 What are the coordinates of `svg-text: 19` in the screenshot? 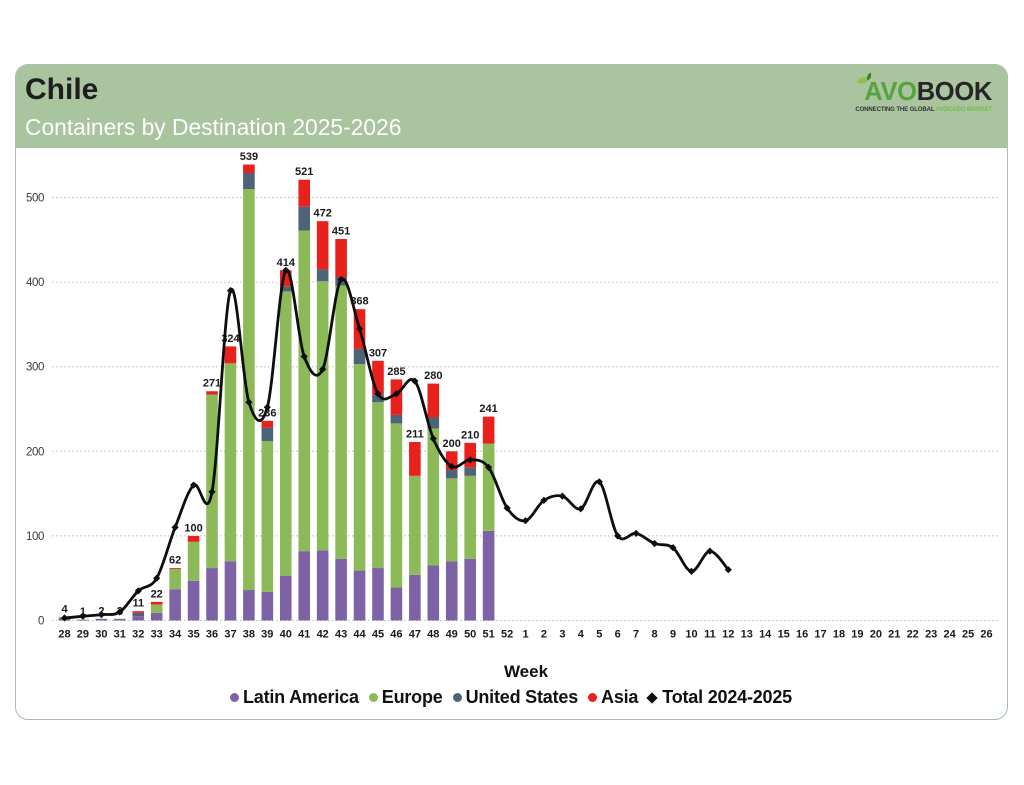 It's located at (857, 635).